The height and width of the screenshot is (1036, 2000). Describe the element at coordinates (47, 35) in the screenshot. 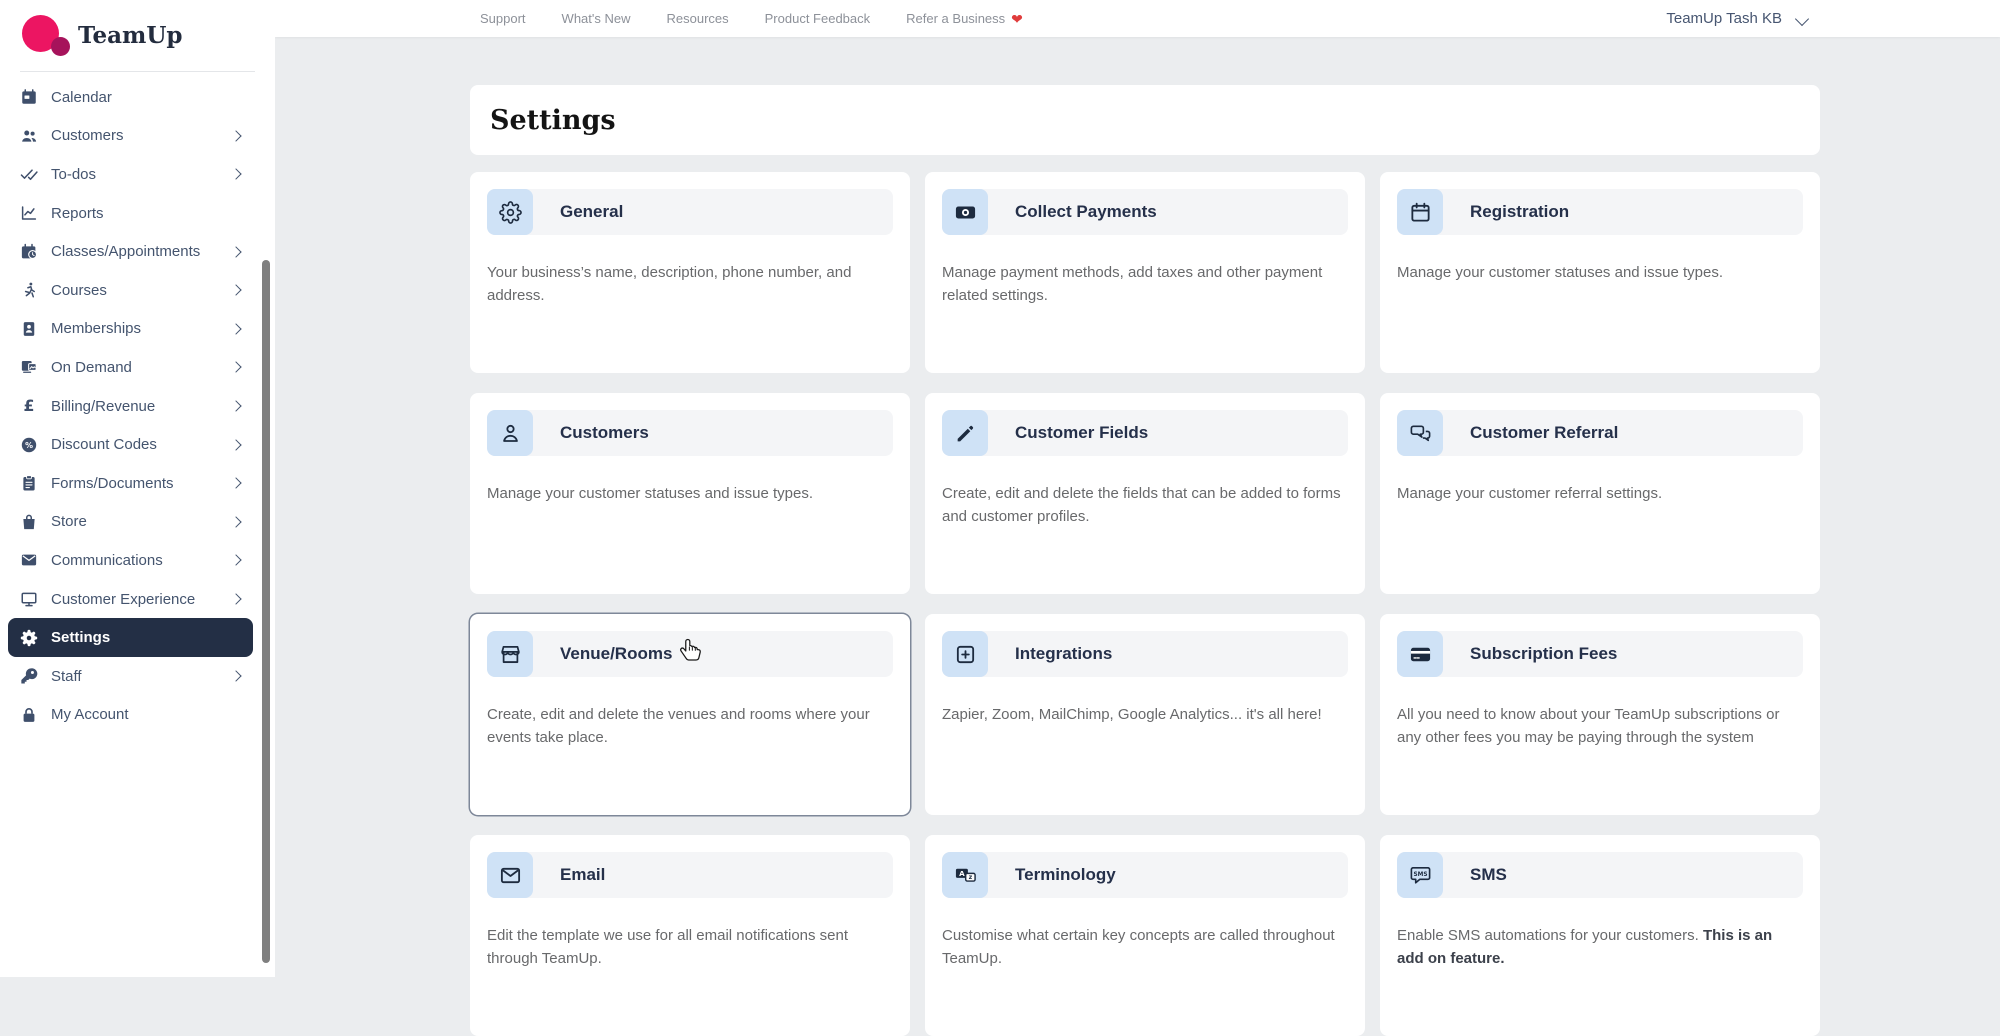

I see `teamup-logo-icon` at that location.